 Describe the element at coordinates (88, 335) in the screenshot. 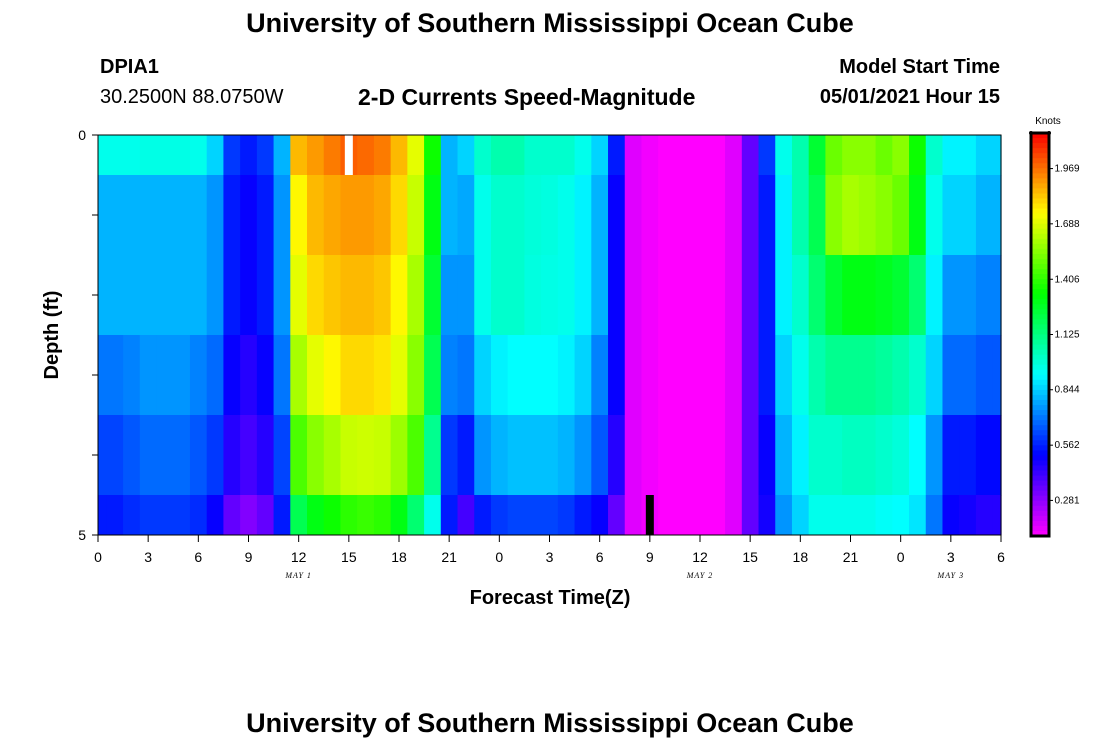

I see `y-axis: 05` at that location.